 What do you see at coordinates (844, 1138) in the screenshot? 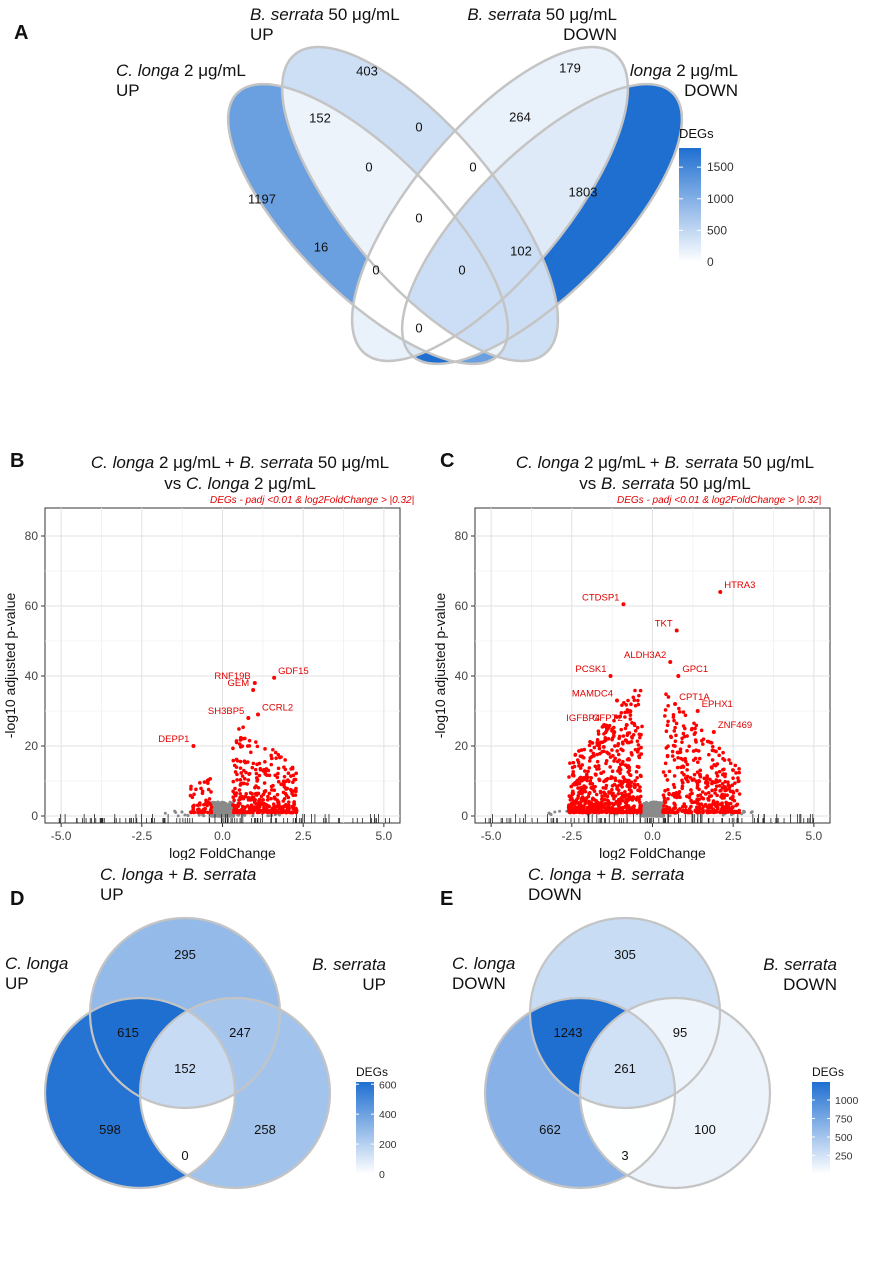
I see `legend-e-tick-500: 500` at bounding box center [844, 1138].